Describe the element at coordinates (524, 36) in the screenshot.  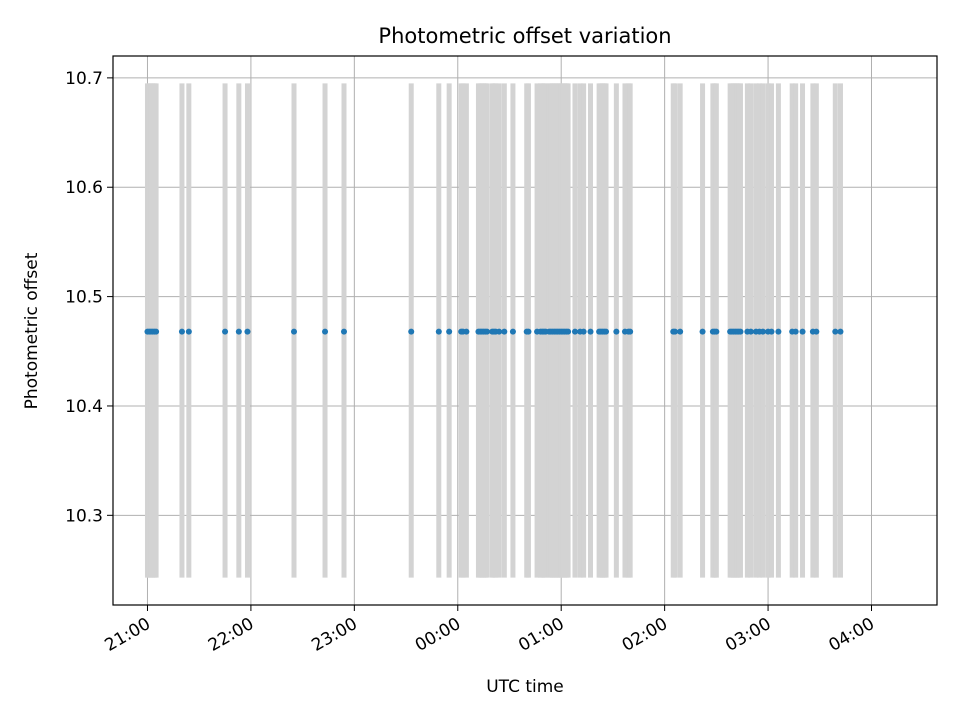
I see `chart-title: Photometric offset variation` at that location.